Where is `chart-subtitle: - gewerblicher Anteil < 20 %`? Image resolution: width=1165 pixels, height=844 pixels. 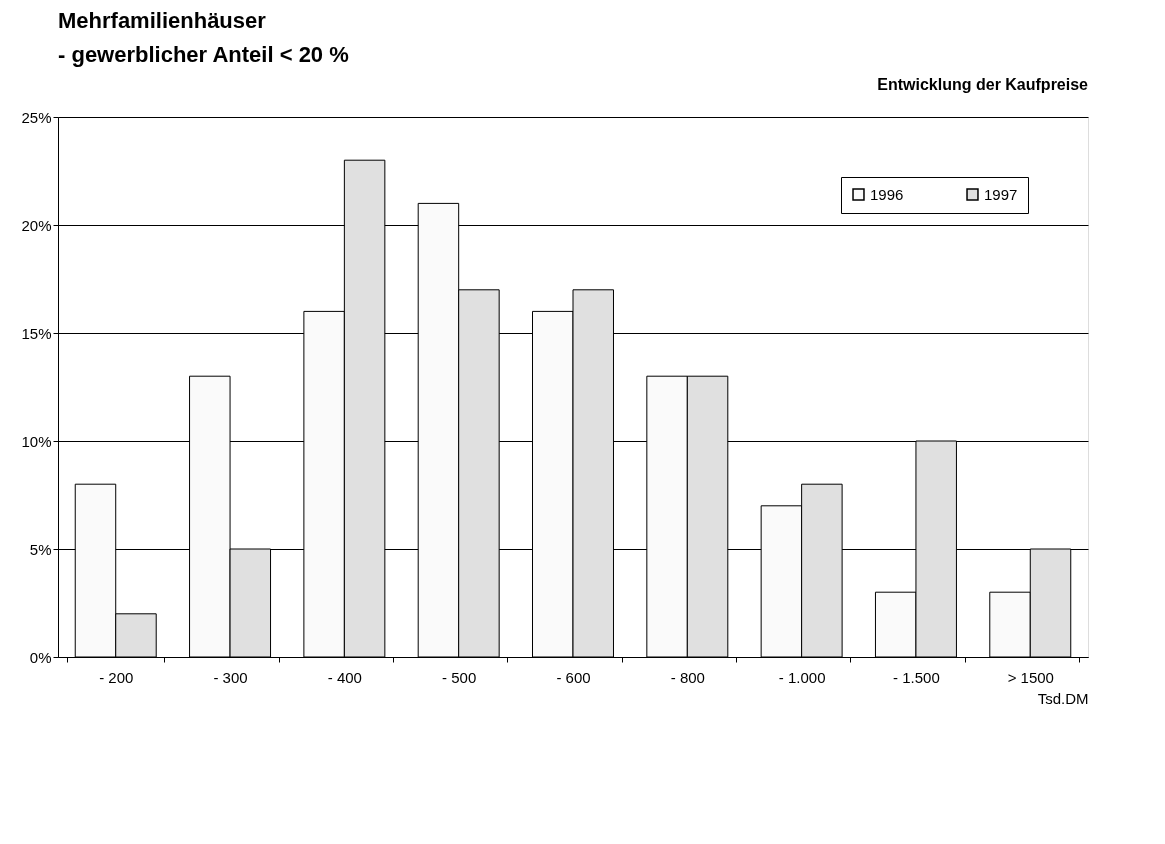
chart-subtitle: - gewerblicher Anteil < 20 % is located at coordinates (203, 54).